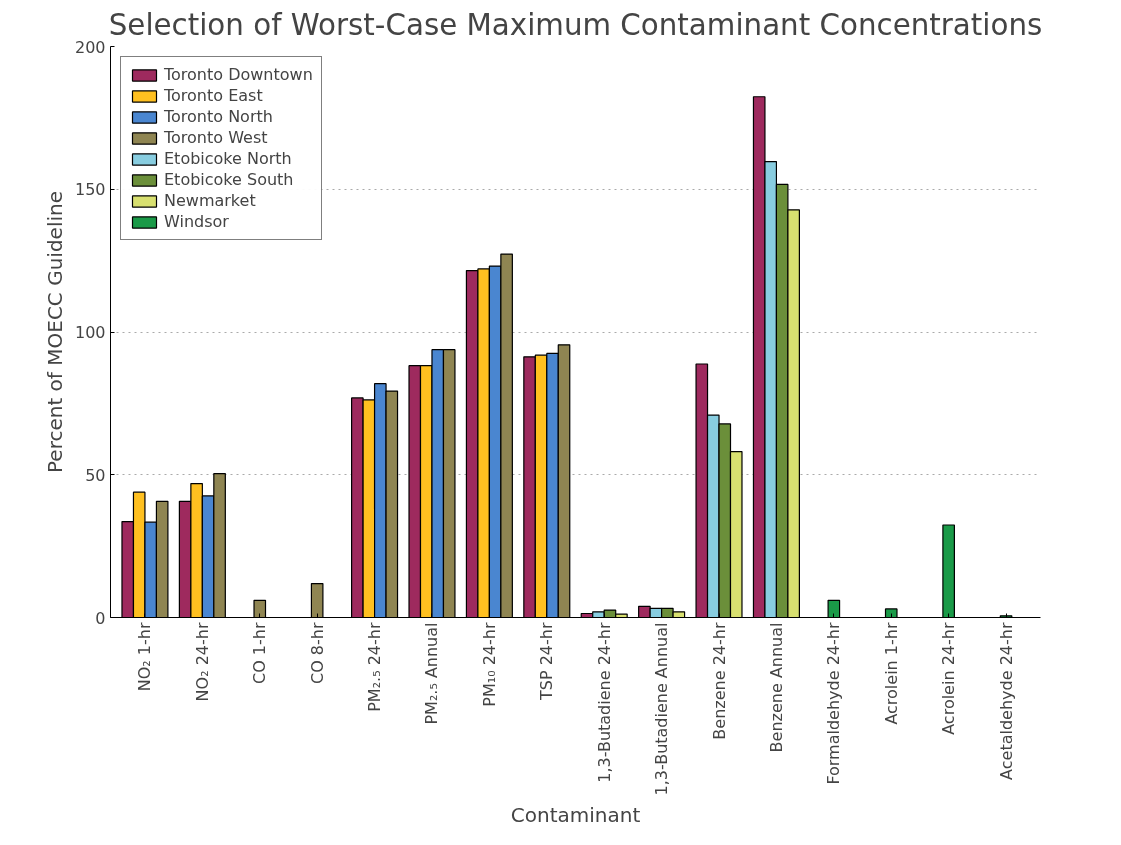  Describe the element at coordinates (100, 618) in the screenshot. I see `y-tick-label: 0` at that location.